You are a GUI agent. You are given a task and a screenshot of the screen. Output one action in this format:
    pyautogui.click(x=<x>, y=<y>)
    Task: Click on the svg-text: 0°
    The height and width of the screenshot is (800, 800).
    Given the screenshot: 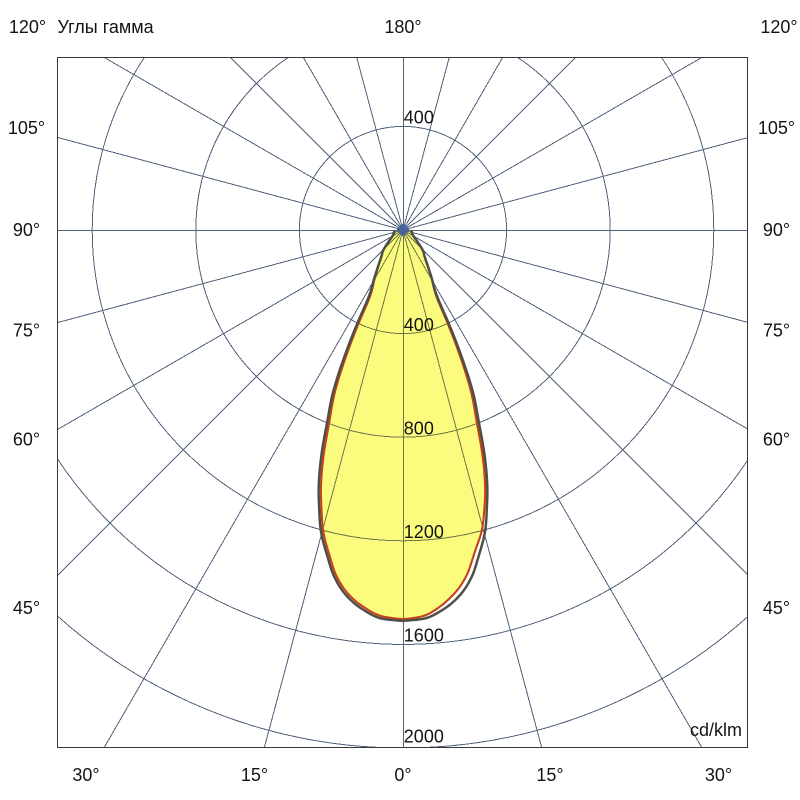 What is the action you would take?
    pyautogui.click(x=402, y=775)
    